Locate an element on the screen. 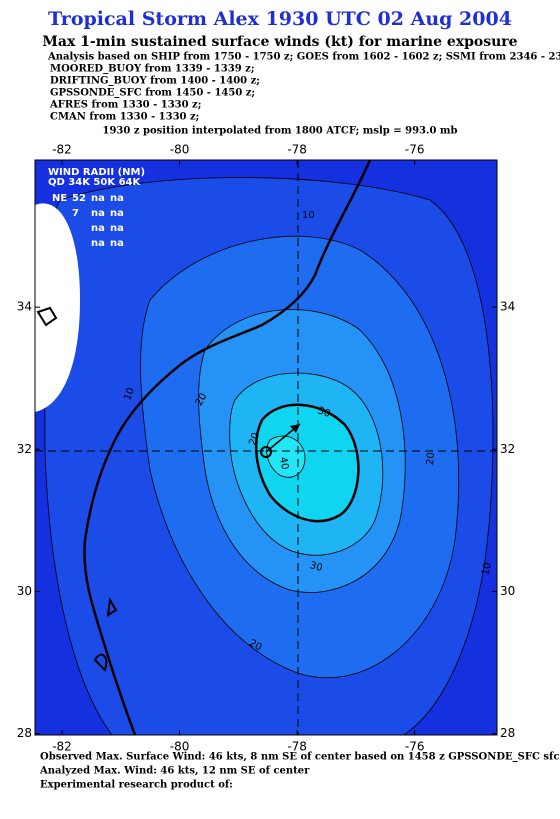 This screenshot has width=560, height=819. storm-center is located at coordinates (266, 452).